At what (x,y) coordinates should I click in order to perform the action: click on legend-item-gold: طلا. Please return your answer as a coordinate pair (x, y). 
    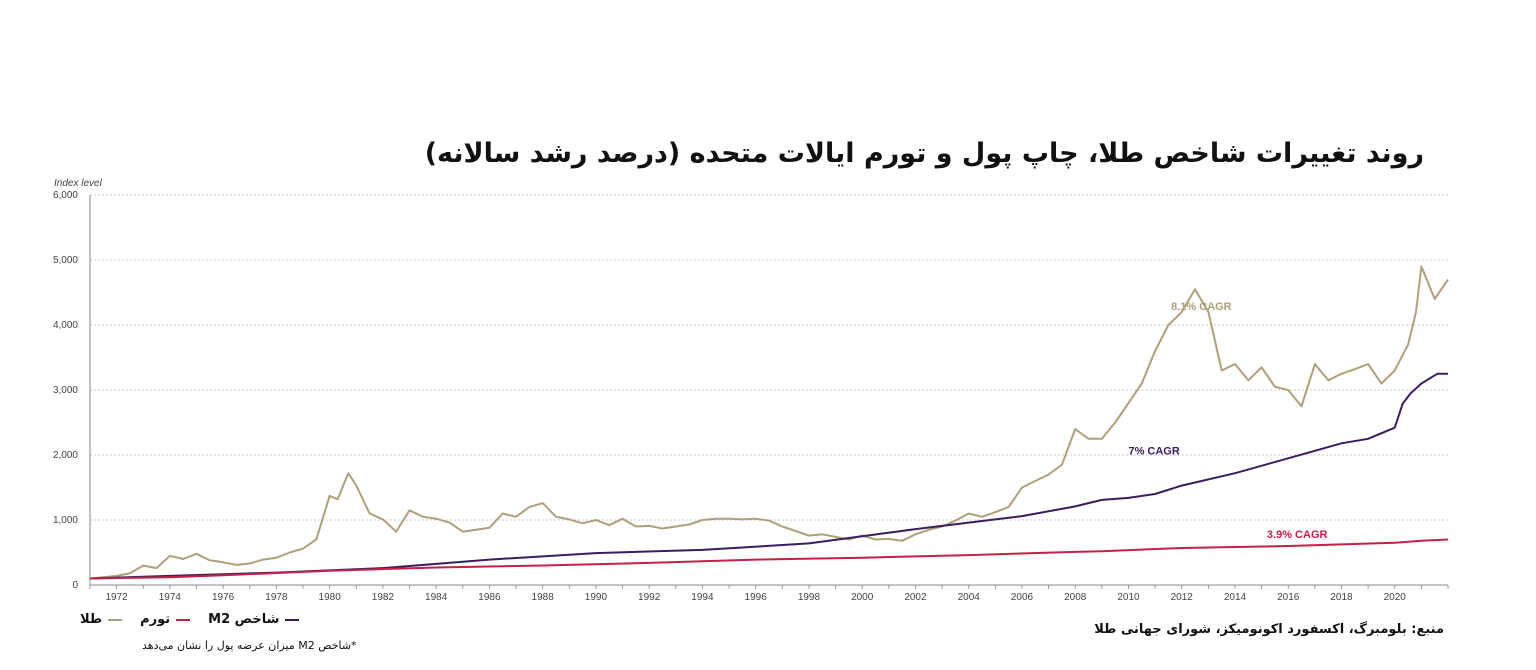
    Looking at the image, I should click on (101, 619).